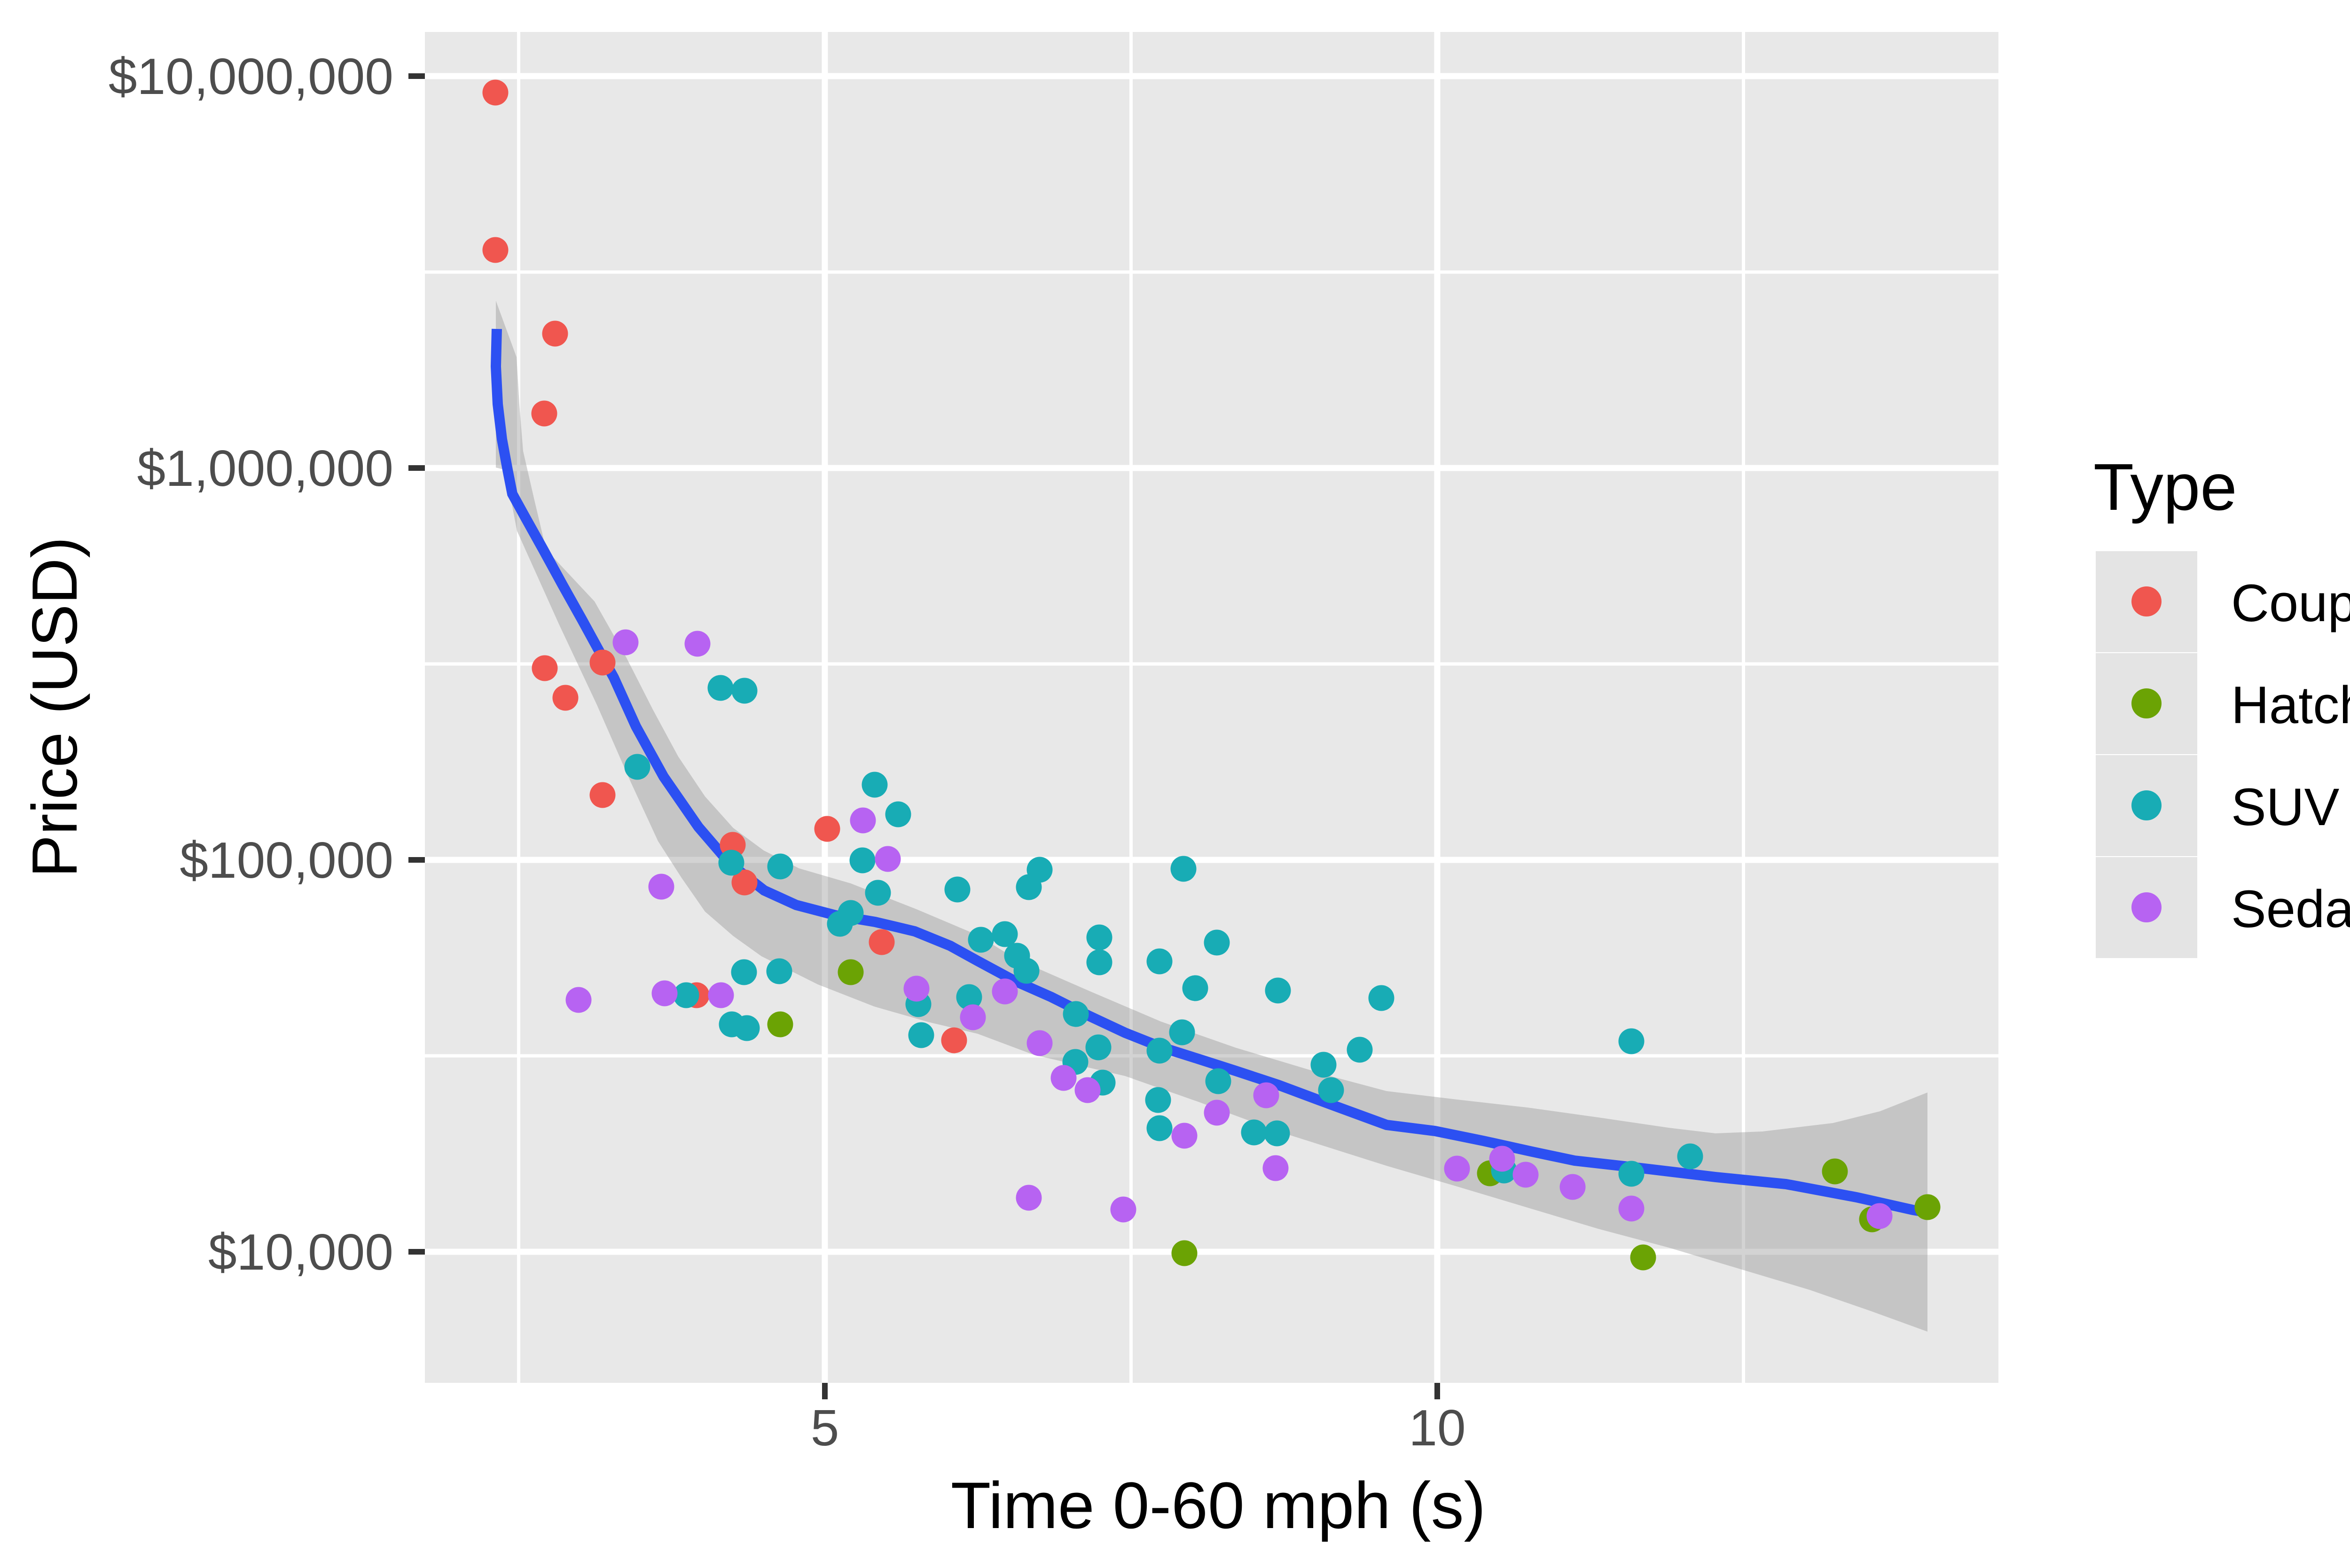 The image size is (2350, 1568). What do you see at coordinates (1437, 1428) in the screenshot?
I see `svg-text: 10` at bounding box center [1437, 1428].